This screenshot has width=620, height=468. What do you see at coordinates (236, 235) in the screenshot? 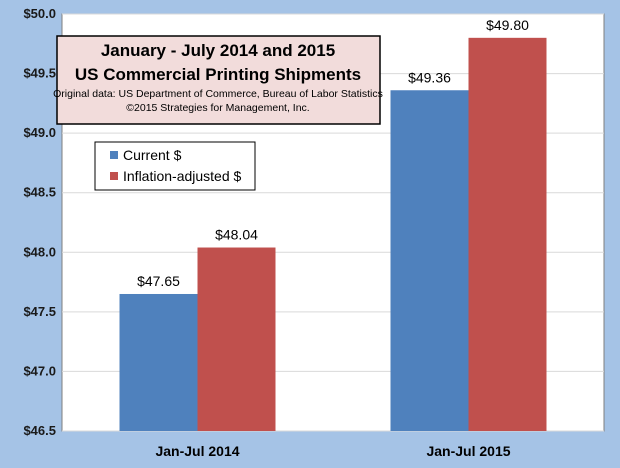
I see `bar-value-label: $48.04` at bounding box center [236, 235].